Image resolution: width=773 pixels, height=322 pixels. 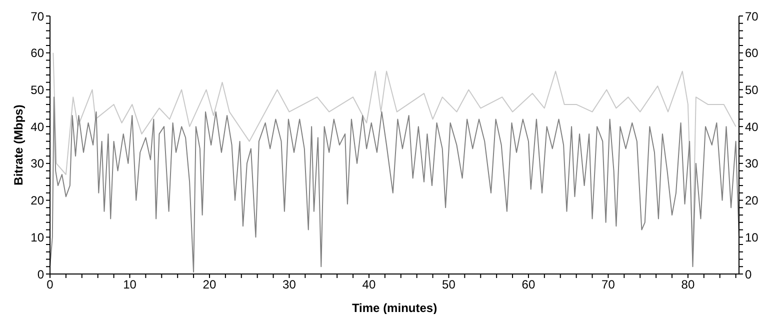 What do you see at coordinates (752, 201) in the screenshot?
I see `y2-tick-label: 20` at bounding box center [752, 201].